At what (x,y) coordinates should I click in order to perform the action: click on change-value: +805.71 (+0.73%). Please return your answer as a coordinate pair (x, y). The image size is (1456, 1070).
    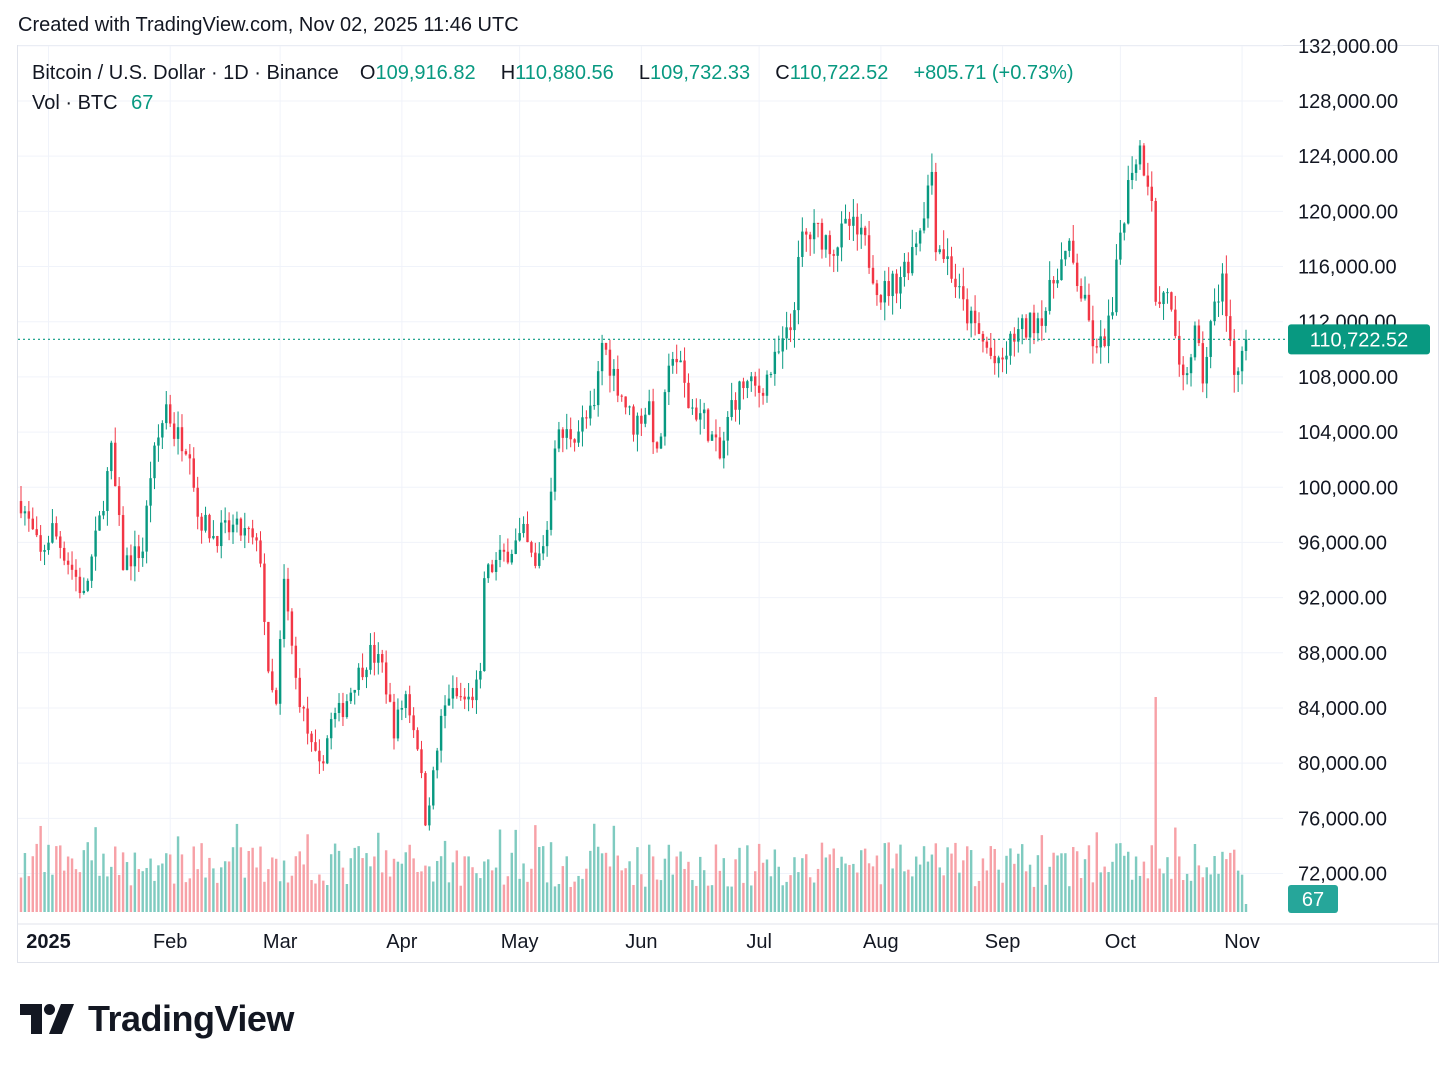
    Looking at the image, I should click on (993, 73).